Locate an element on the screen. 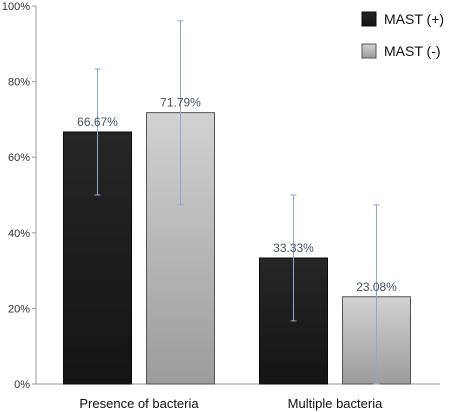 The image size is (472, 412). y-tick-label: 0% is located at coordinates (22, 385).